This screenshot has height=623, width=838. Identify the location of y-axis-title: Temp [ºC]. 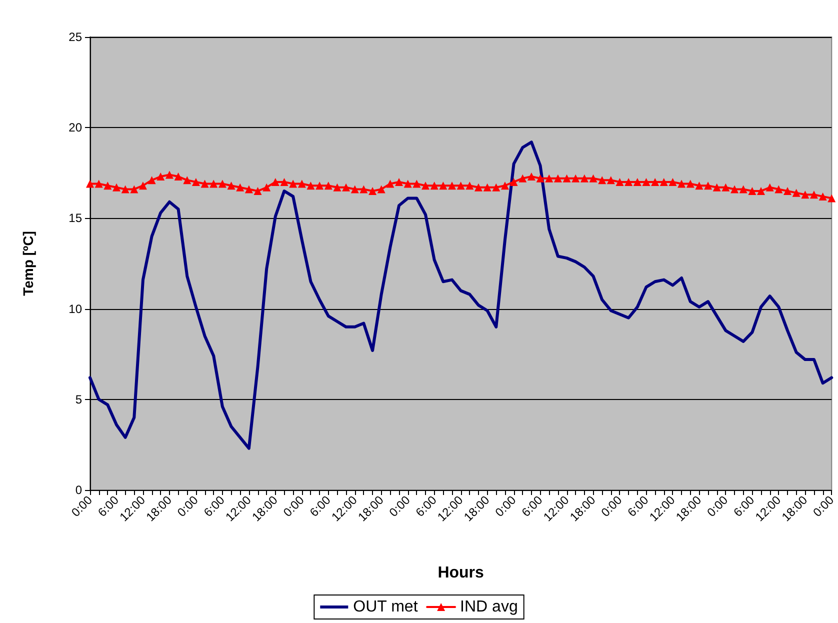
(28, 263).